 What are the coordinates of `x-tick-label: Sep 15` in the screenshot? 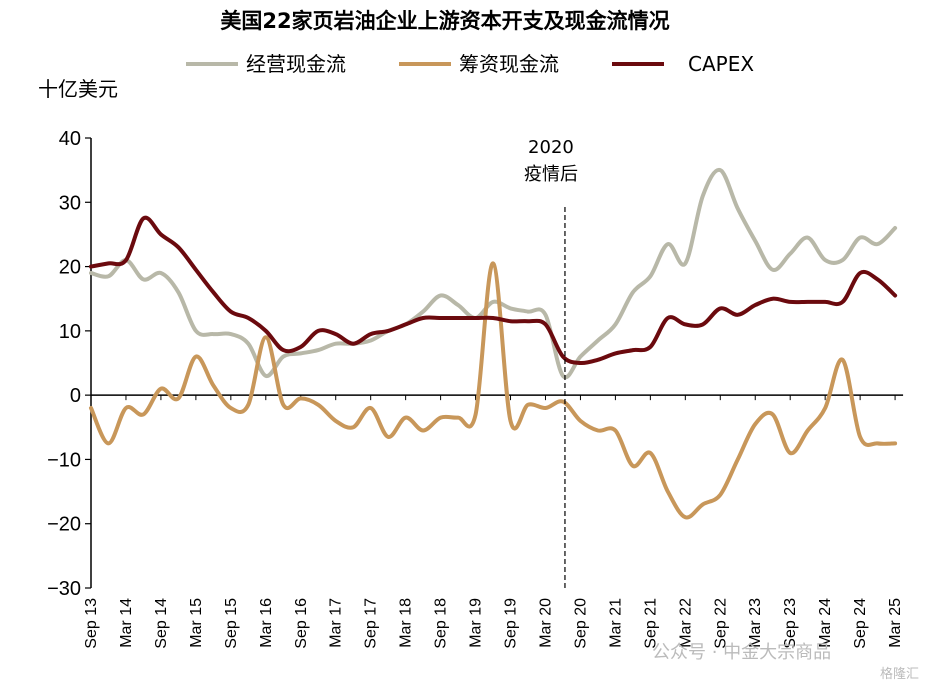 It's located at (231, 623).